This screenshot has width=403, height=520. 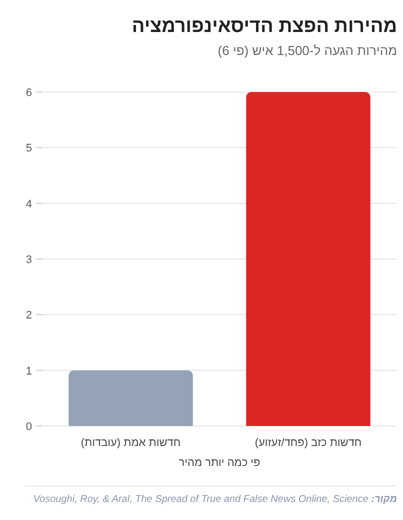 I want to click on y-tick-label: 2, so click(x=29, y=316).